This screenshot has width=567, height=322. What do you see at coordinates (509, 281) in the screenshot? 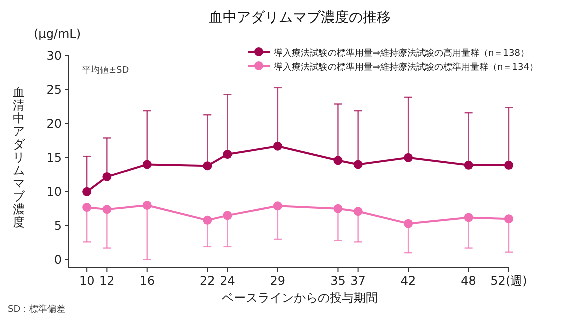
I see `x-tick-label: 52(週)` at bounding box center [509, 281].